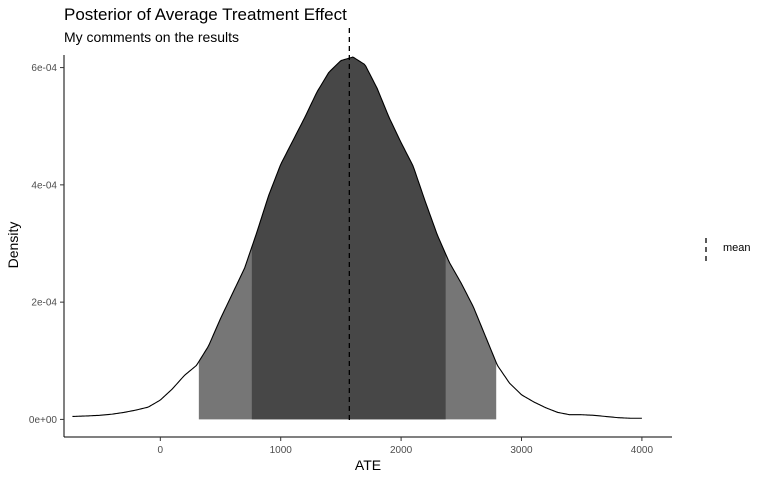  Describe the element at coordinates (13, 245) in the screenshot. I see `y-axis-label: Density` at that location.